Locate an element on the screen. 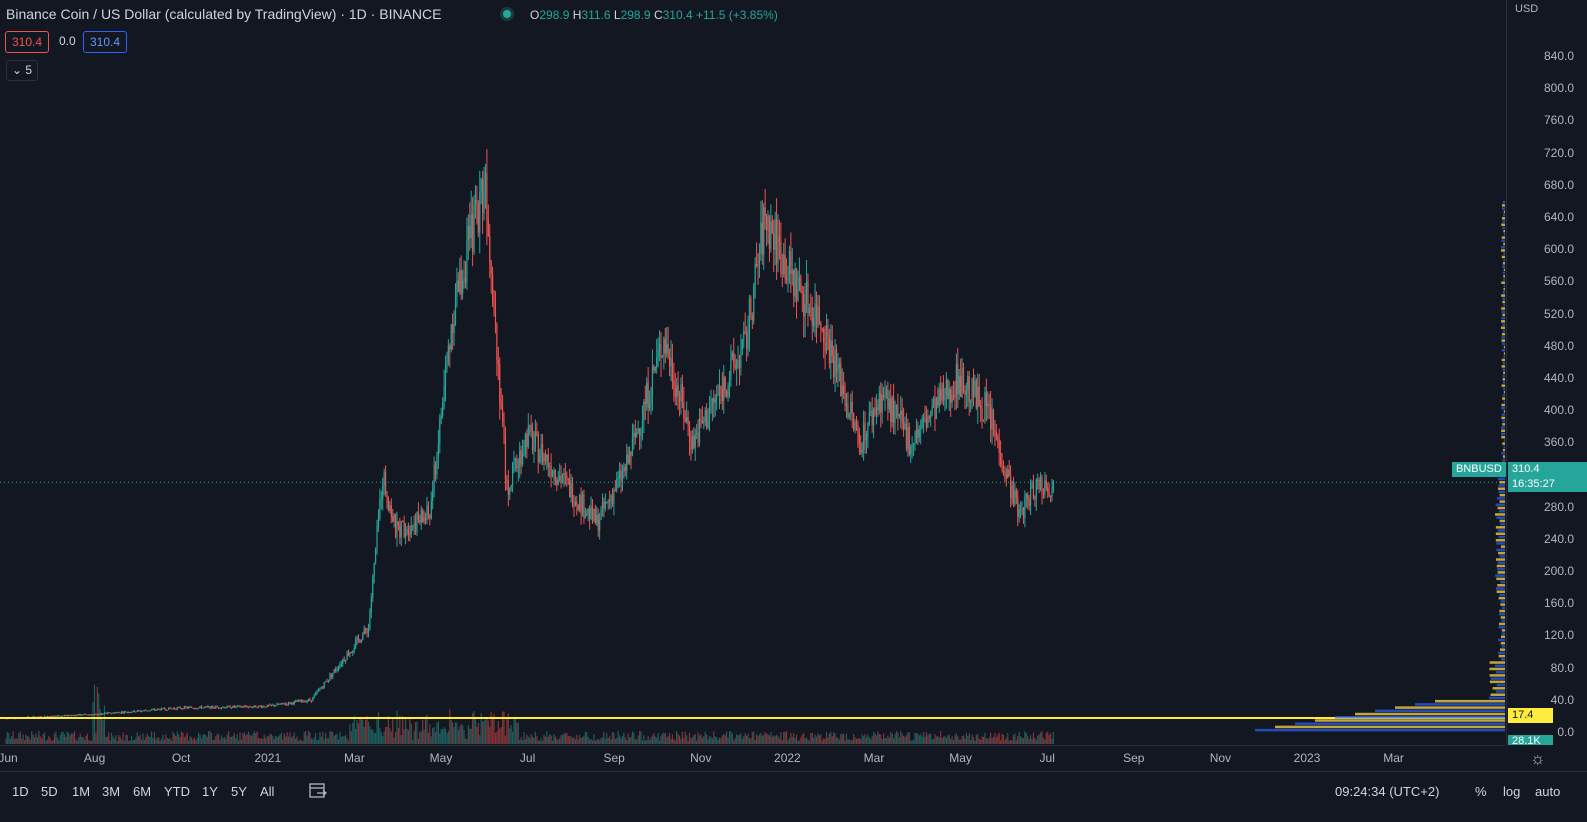  price-tick-label: 840.0 is located at coordinates (1558, 56).